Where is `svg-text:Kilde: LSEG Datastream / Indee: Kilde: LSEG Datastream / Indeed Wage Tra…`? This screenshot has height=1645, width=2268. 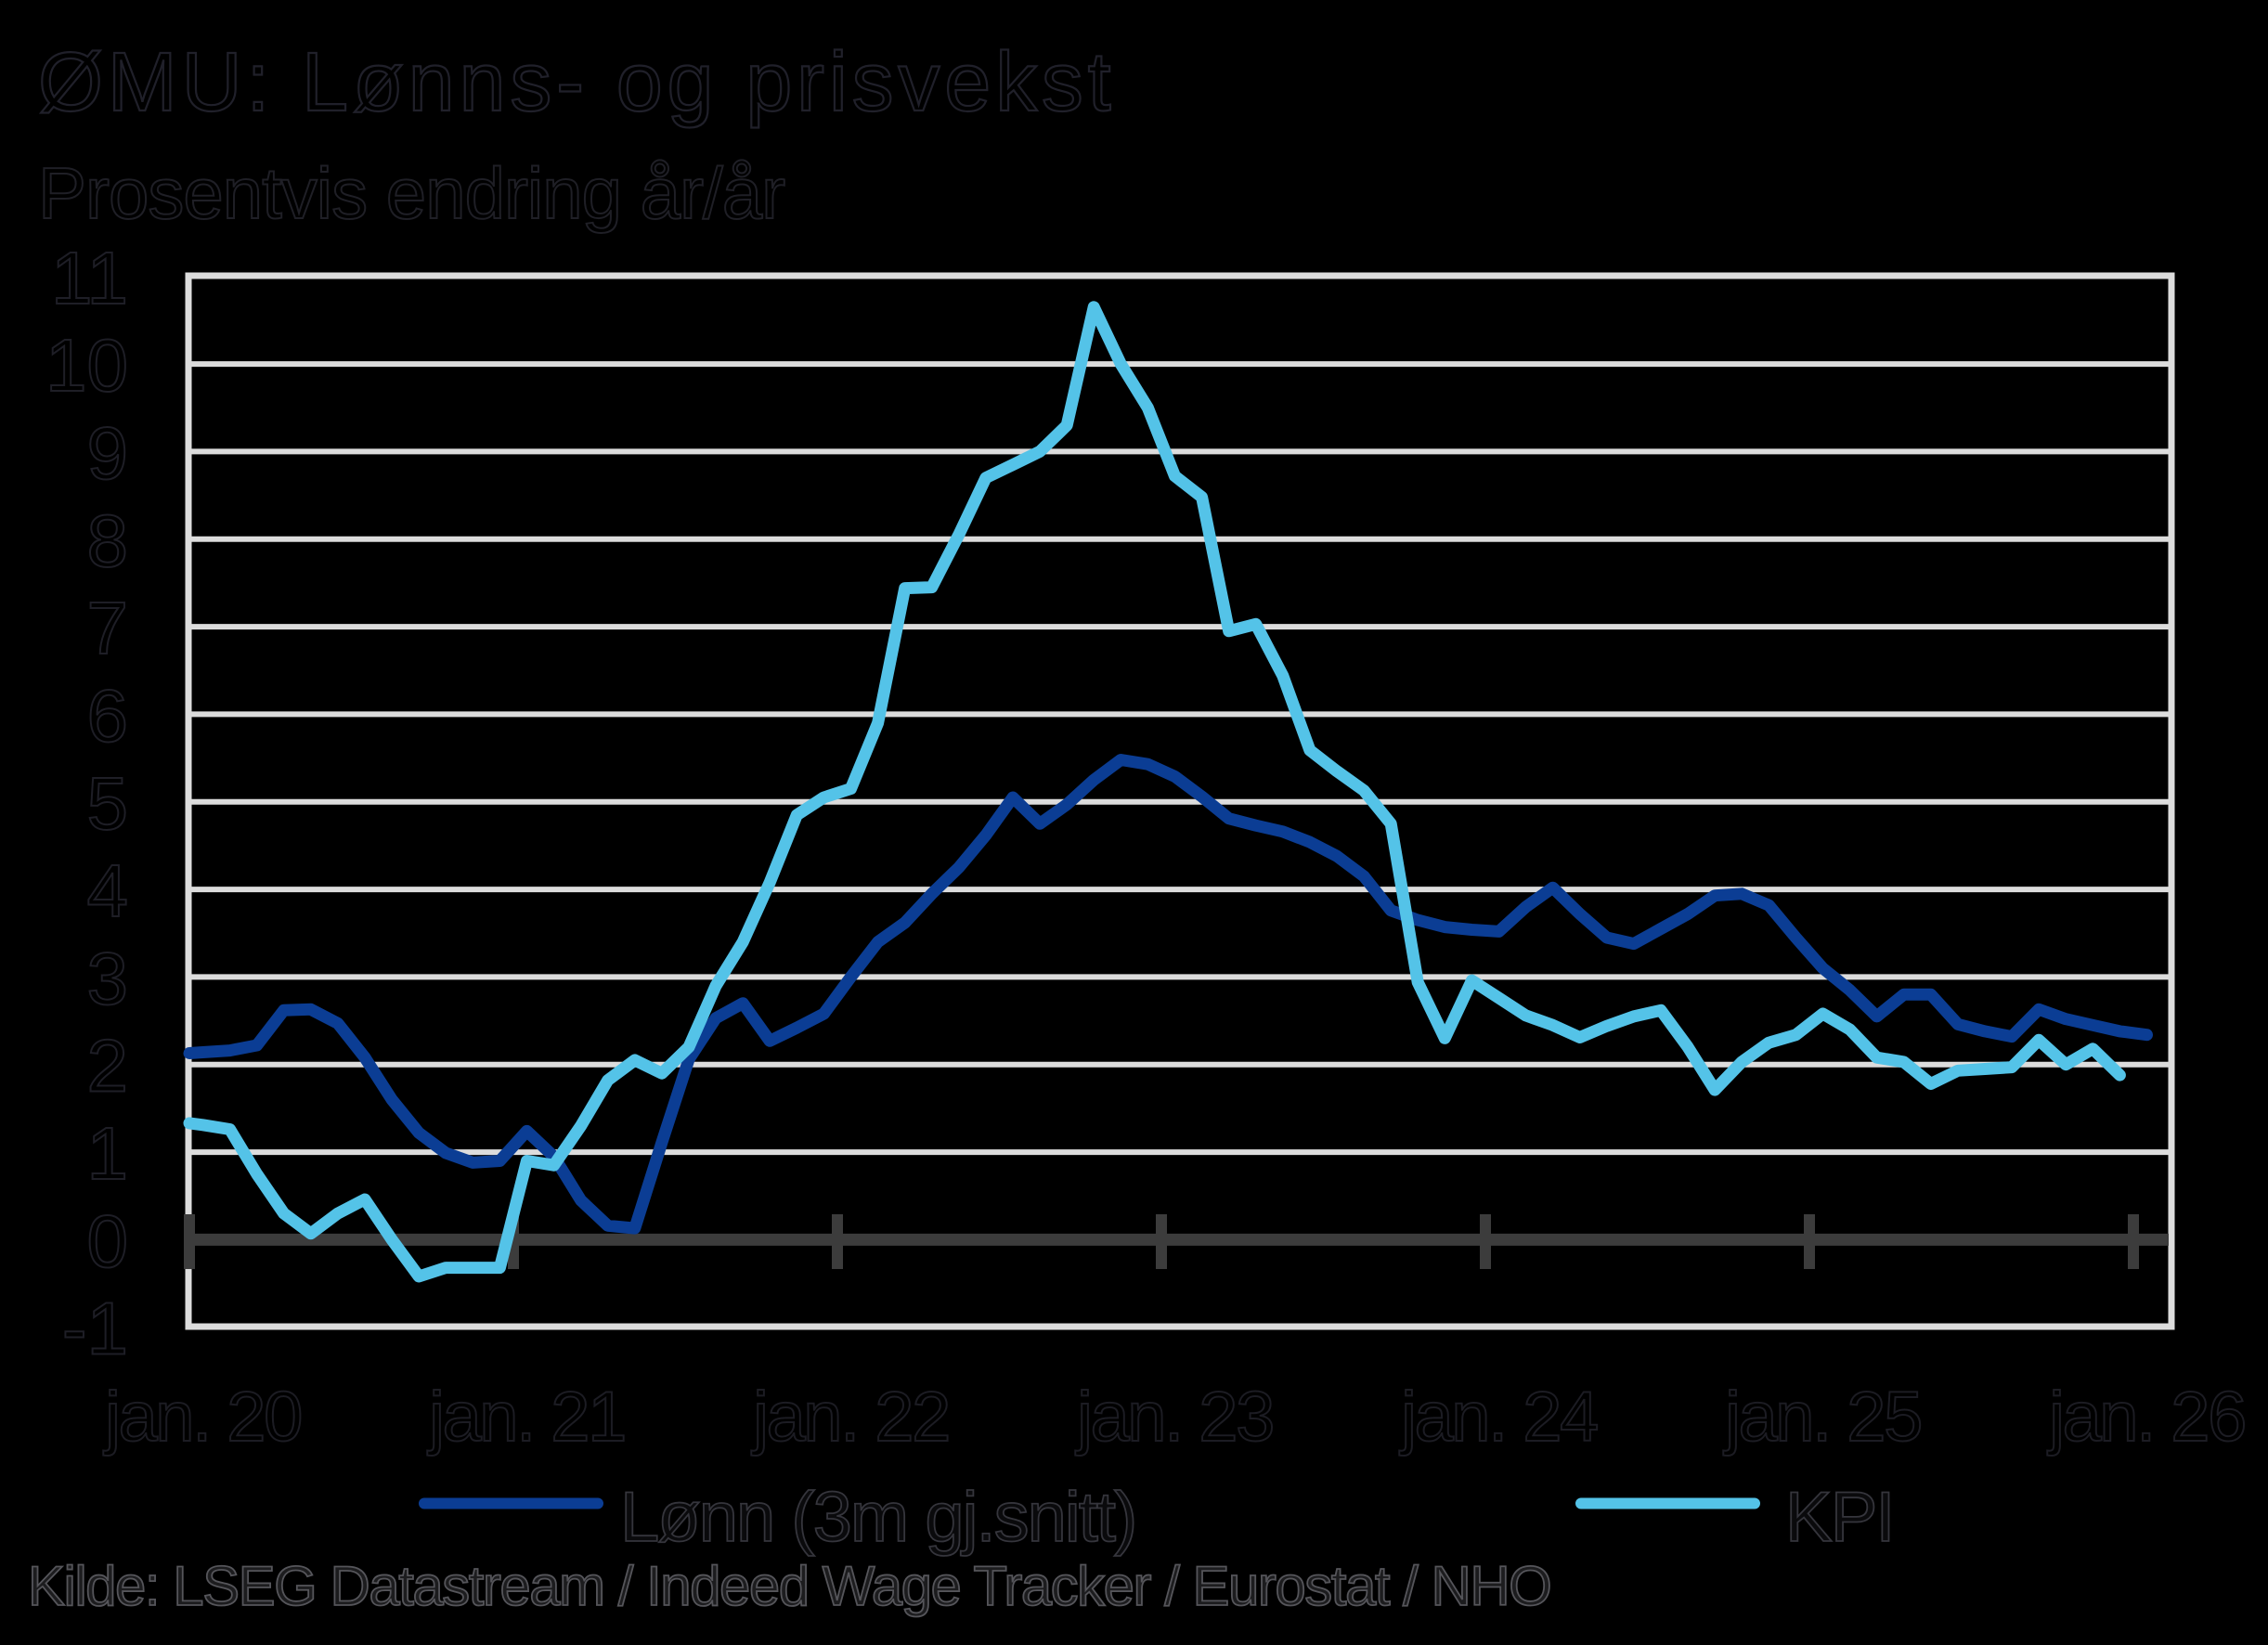 svg-text:Kilde: LSEG Datastream / Indee: Kilde: LSEG Datastream / Indeed Wage Tra… is located at coordinates (789, 1586).